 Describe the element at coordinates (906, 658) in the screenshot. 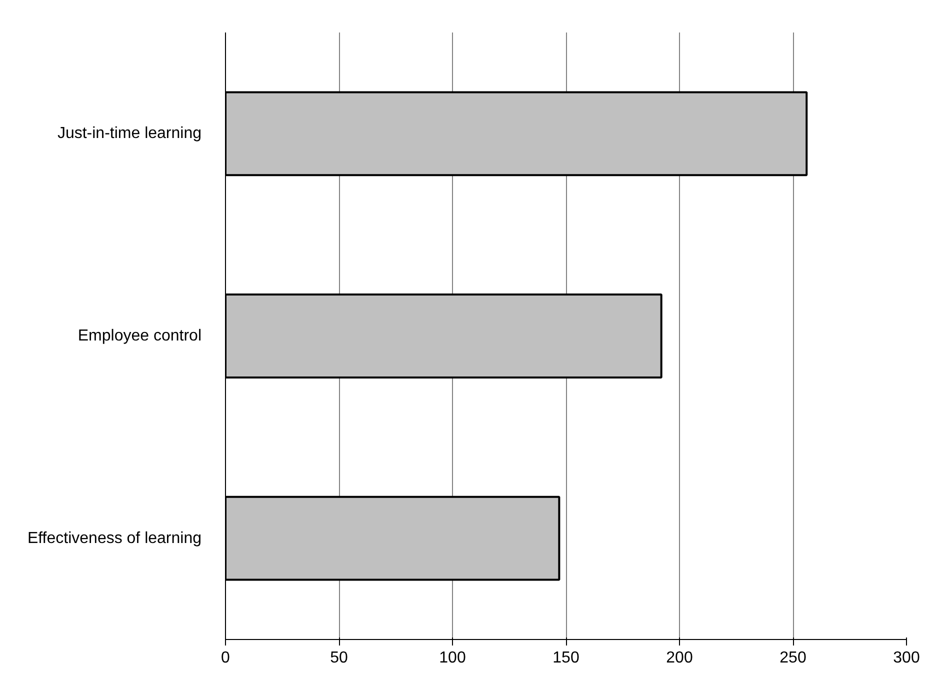

I see `x-tick-label: 300` at that location.